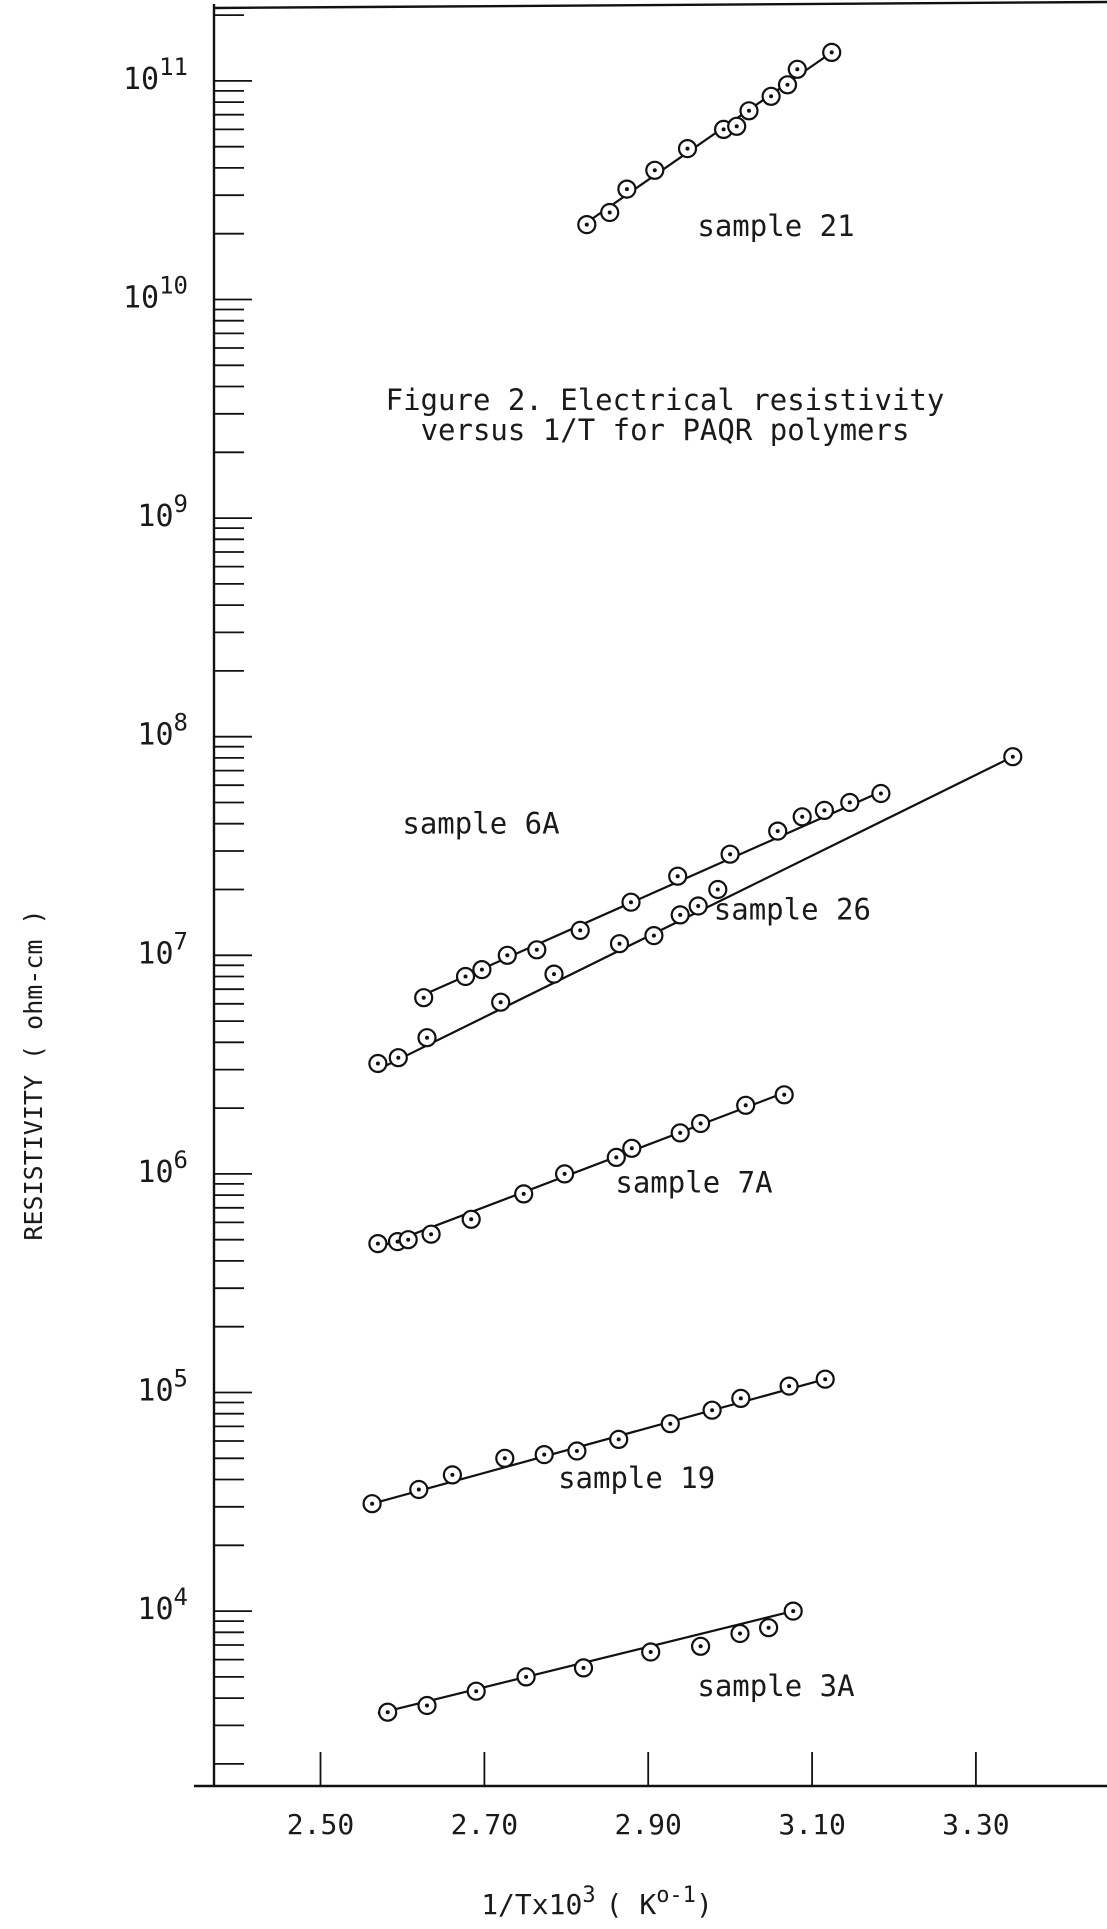 This screenshot has height=1929, width=1107. I want to click on x-axis-title-text: 1/Tx10, so click(531, 1904).